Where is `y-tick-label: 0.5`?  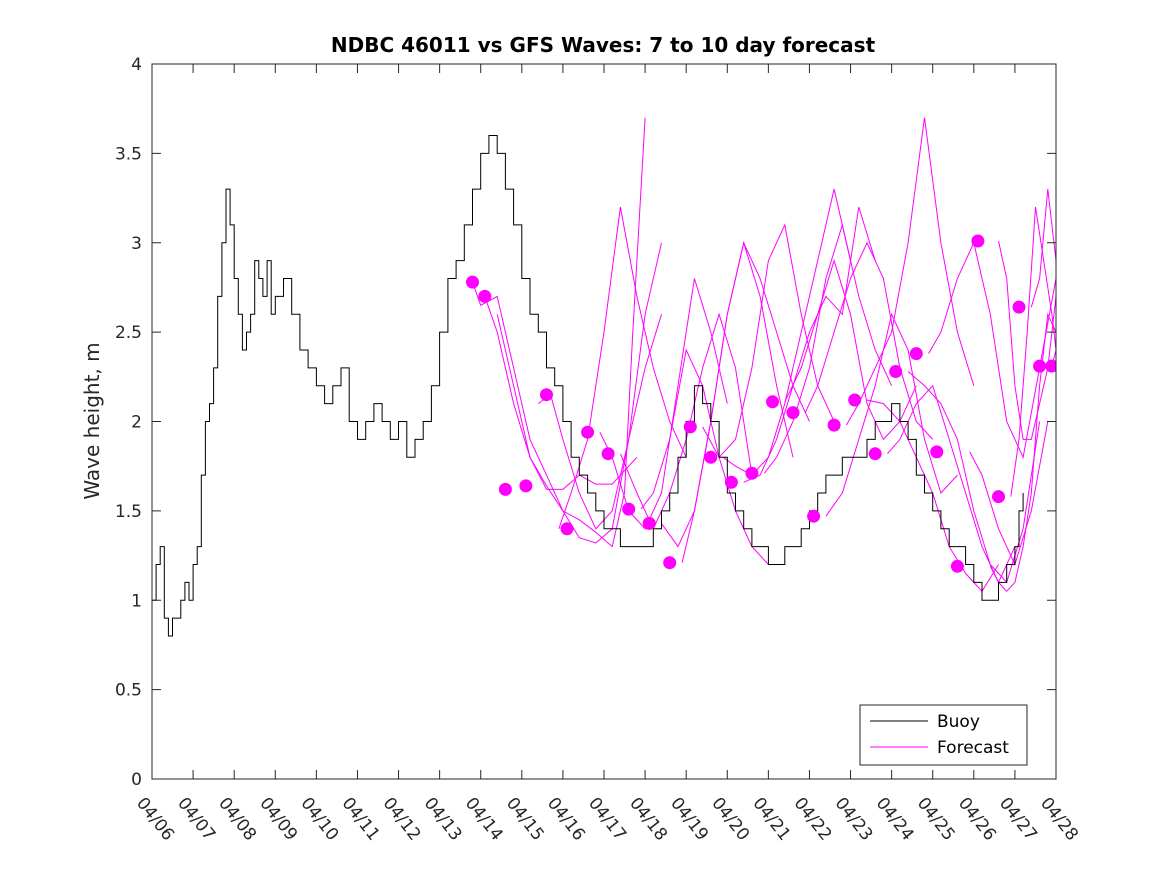
y-tick-label: 0.5 is located at coordinates (128, 691).